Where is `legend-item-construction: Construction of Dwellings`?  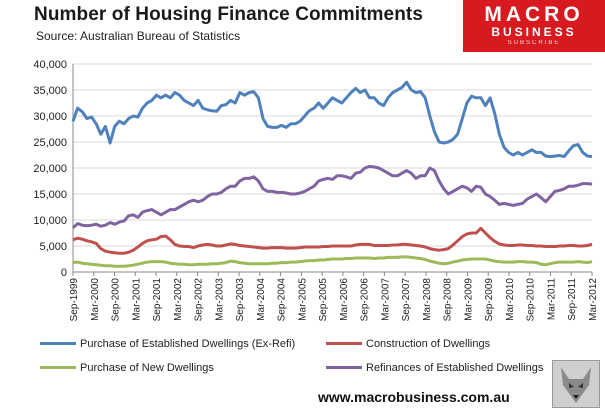 legend-item-construction: Construction of Dwellings is located at coordinates (408, 344).